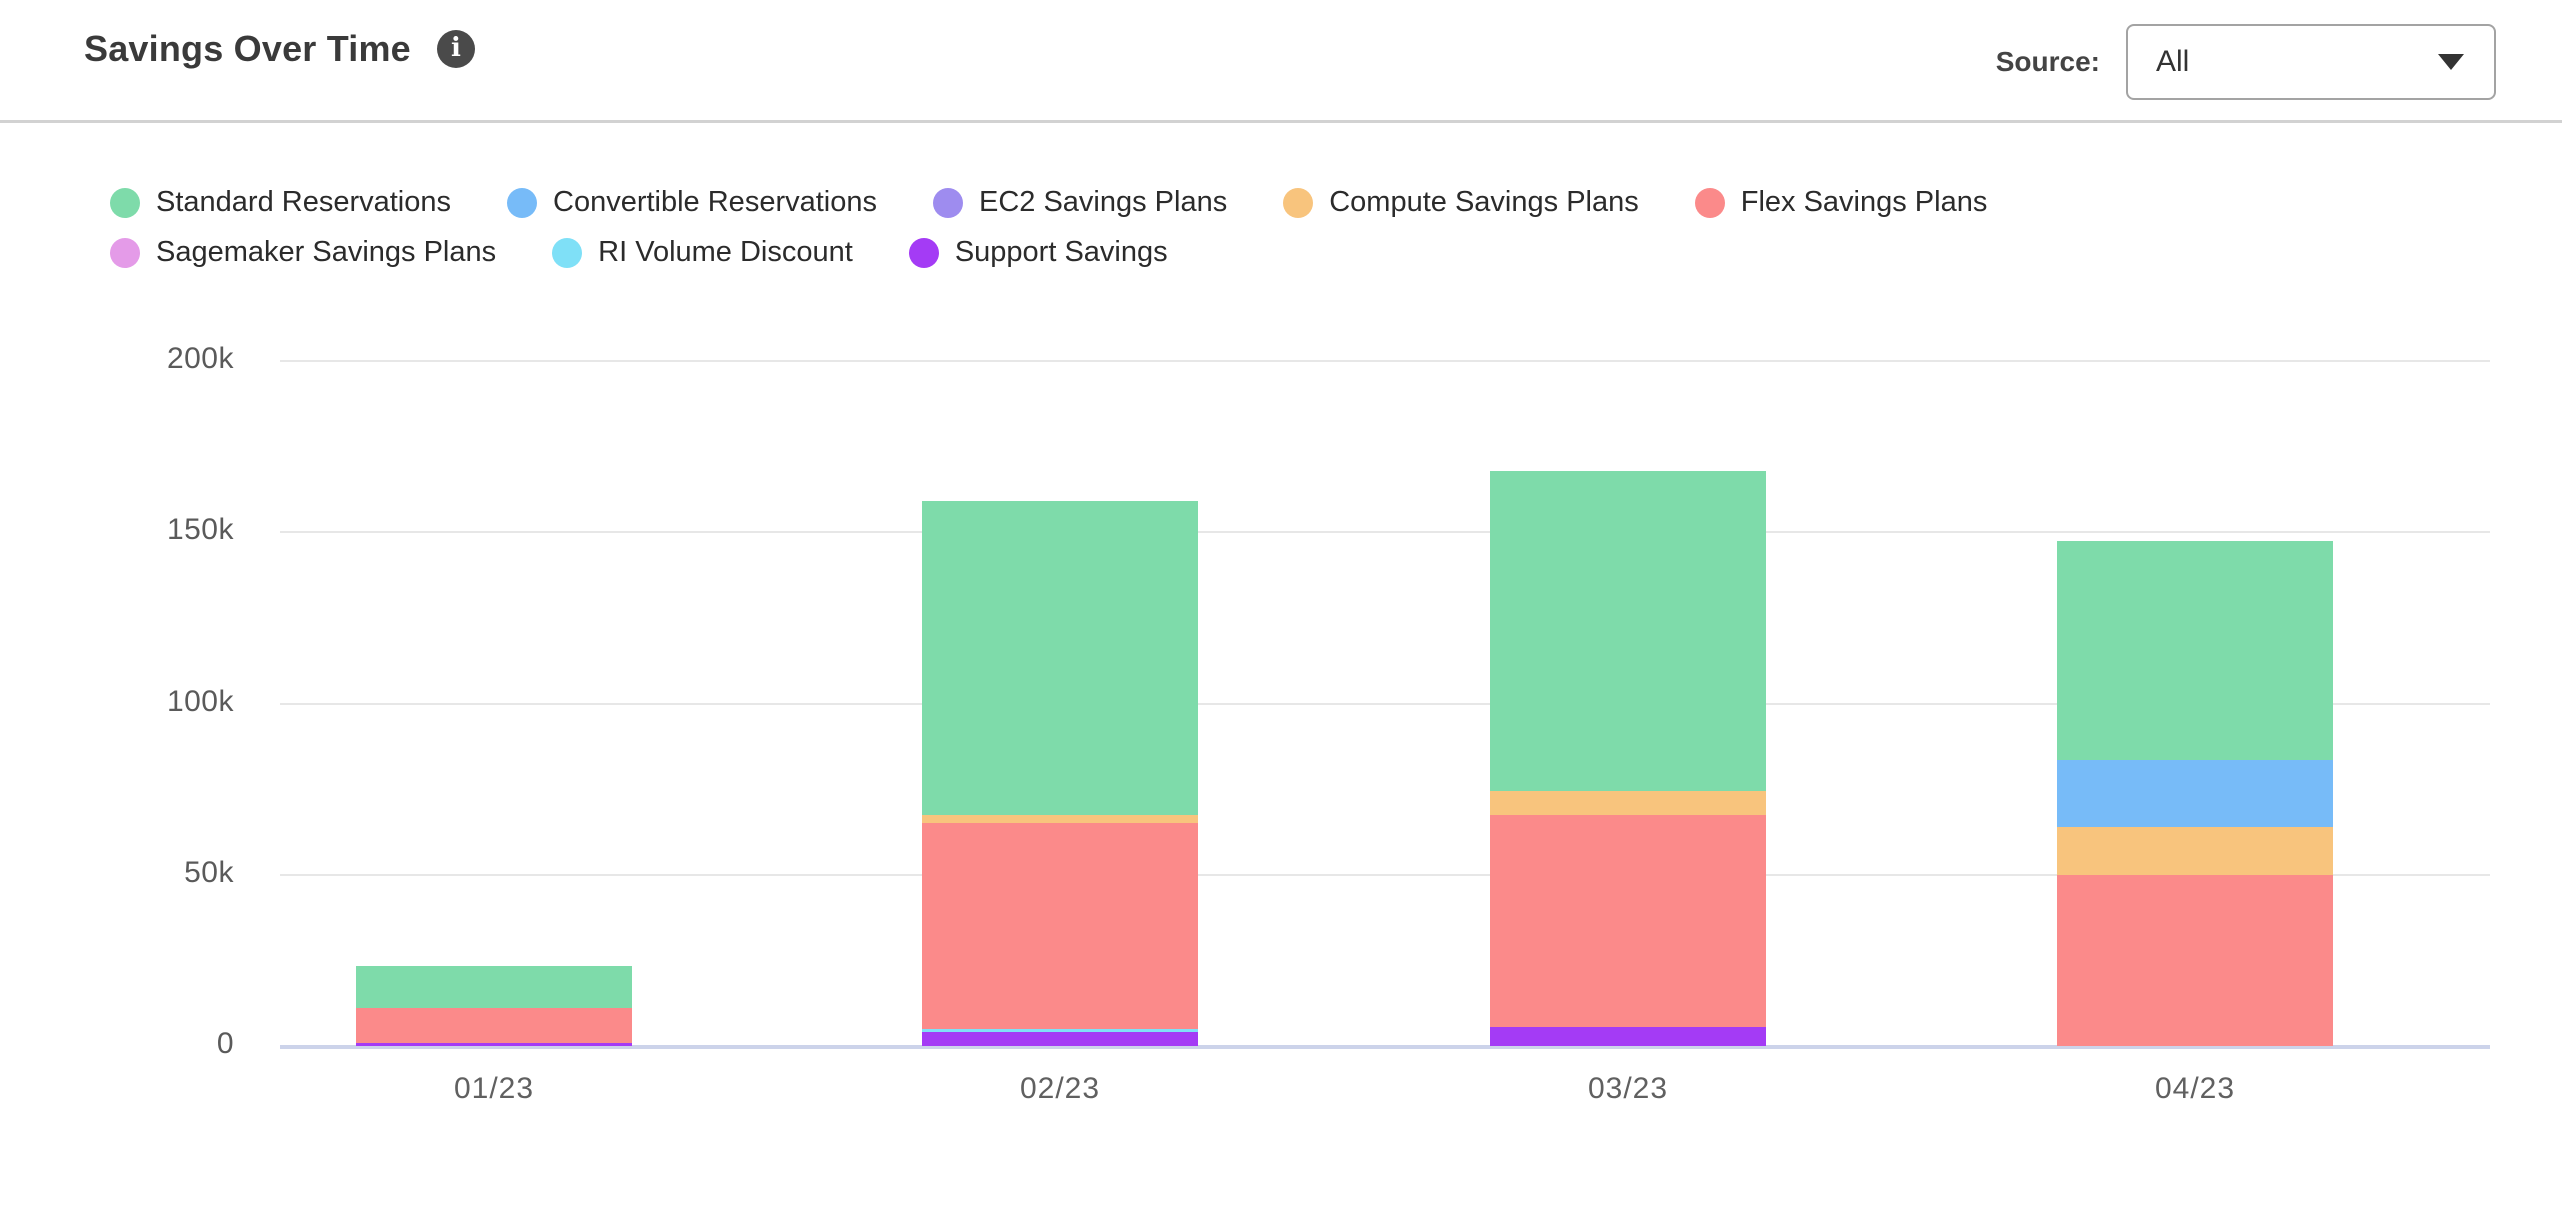  I want to click on x-axis-tick-label: 03/23, so click(1628, 1088).